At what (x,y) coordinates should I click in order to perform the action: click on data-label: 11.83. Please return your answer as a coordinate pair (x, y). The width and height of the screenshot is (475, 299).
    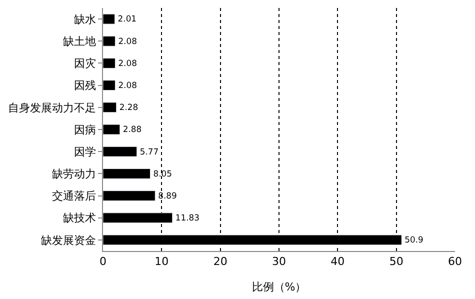
    Looking at the image, I should click on (187, 217).